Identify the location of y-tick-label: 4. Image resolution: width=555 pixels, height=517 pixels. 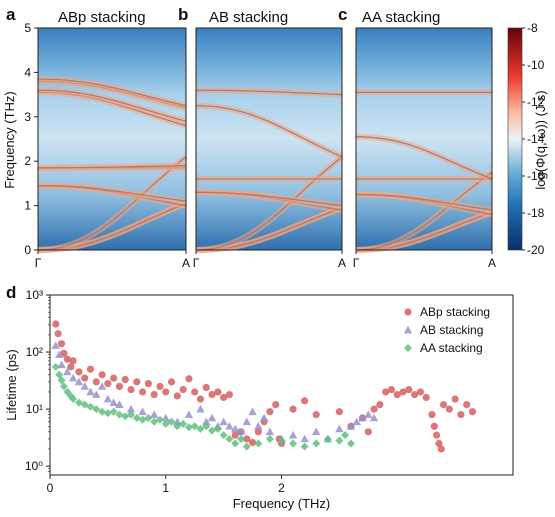
(27, 72).